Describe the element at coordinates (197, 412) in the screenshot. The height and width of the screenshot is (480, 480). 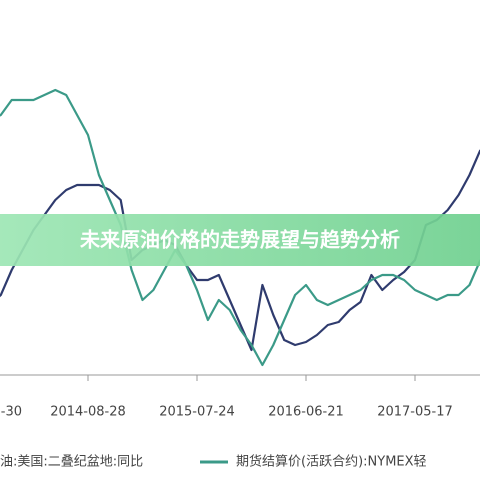
I see `x-tick-label: 2015-07-24` at that location.